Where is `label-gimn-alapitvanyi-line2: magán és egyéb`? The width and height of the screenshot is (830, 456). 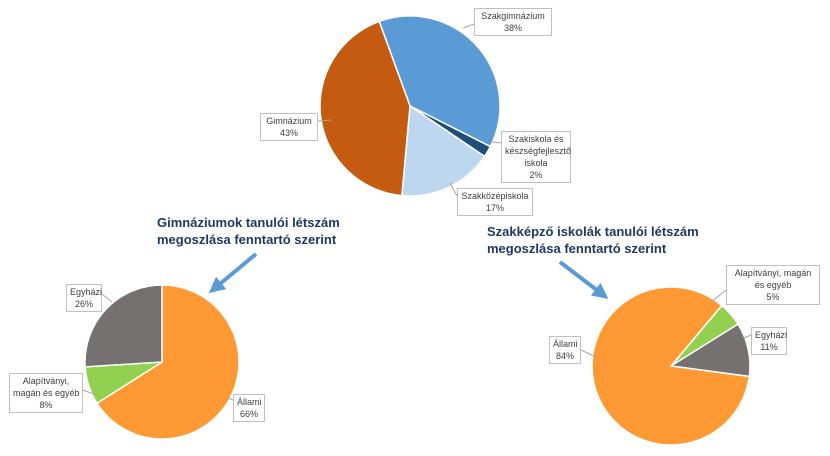 label-gimn-alapitvanyi-line2: magán és egyéb is located at coordinates (46, 393).